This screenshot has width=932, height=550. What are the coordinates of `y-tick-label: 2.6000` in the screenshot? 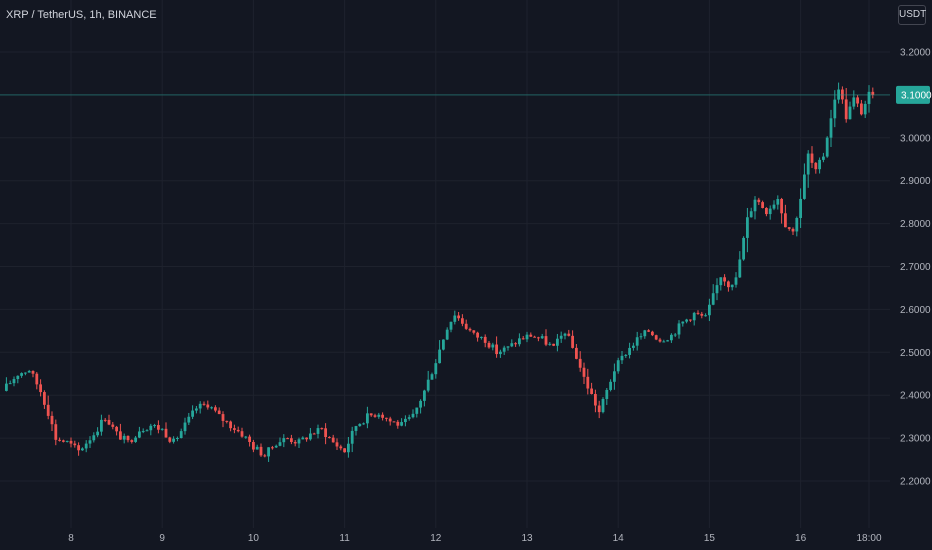 It's located at (915, 310).